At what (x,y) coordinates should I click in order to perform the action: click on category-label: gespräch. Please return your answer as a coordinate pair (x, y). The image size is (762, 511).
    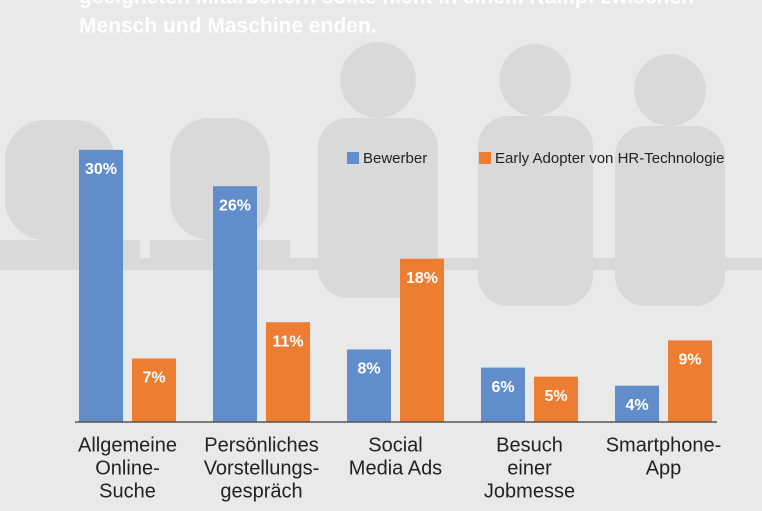
    Looking at the image, I should click on (261, 491).